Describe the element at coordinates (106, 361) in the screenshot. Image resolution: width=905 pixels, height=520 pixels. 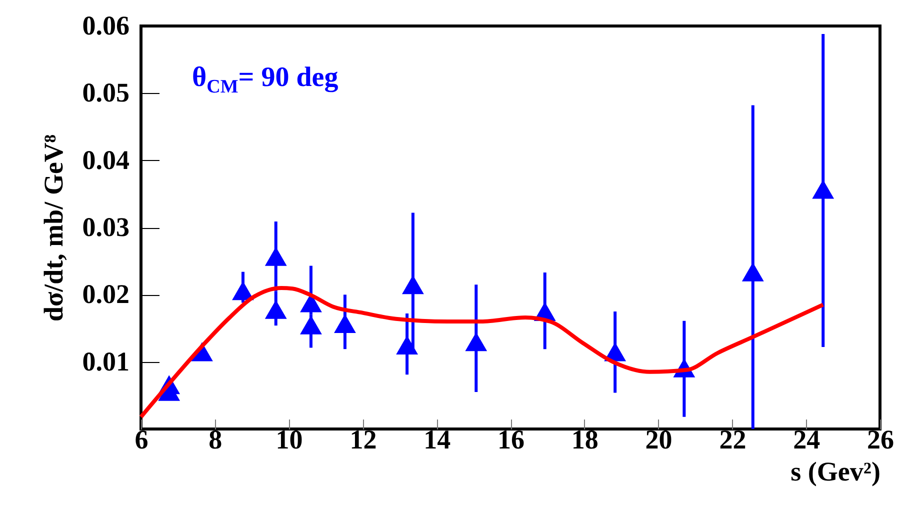
I see `y-tick-label: 0.01` at that location.